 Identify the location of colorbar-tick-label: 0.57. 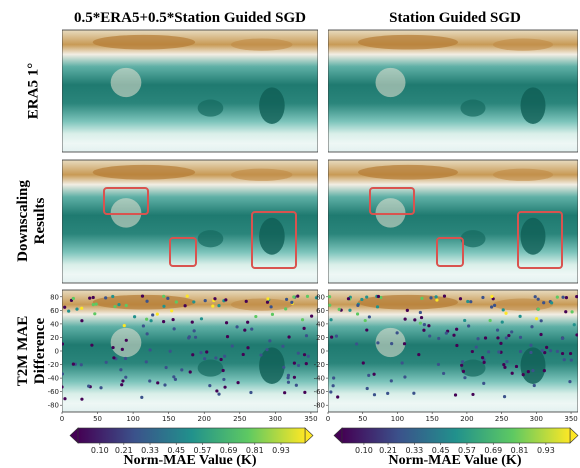
(203, 450).